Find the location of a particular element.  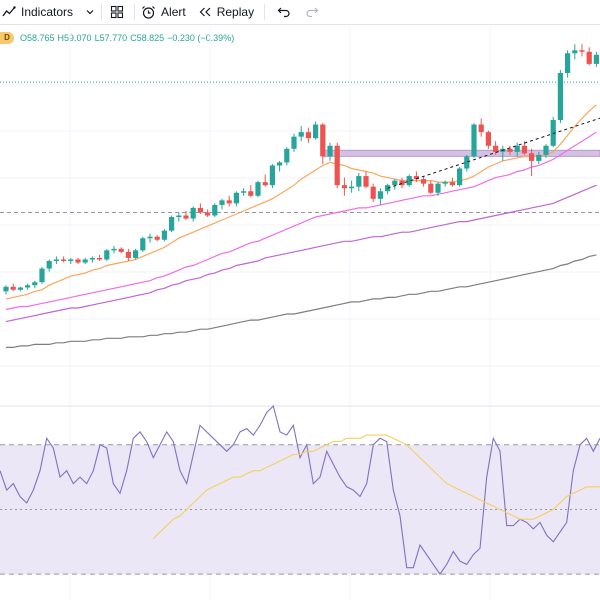

indicators-button: Indicators is located at coordinates (36, 12).